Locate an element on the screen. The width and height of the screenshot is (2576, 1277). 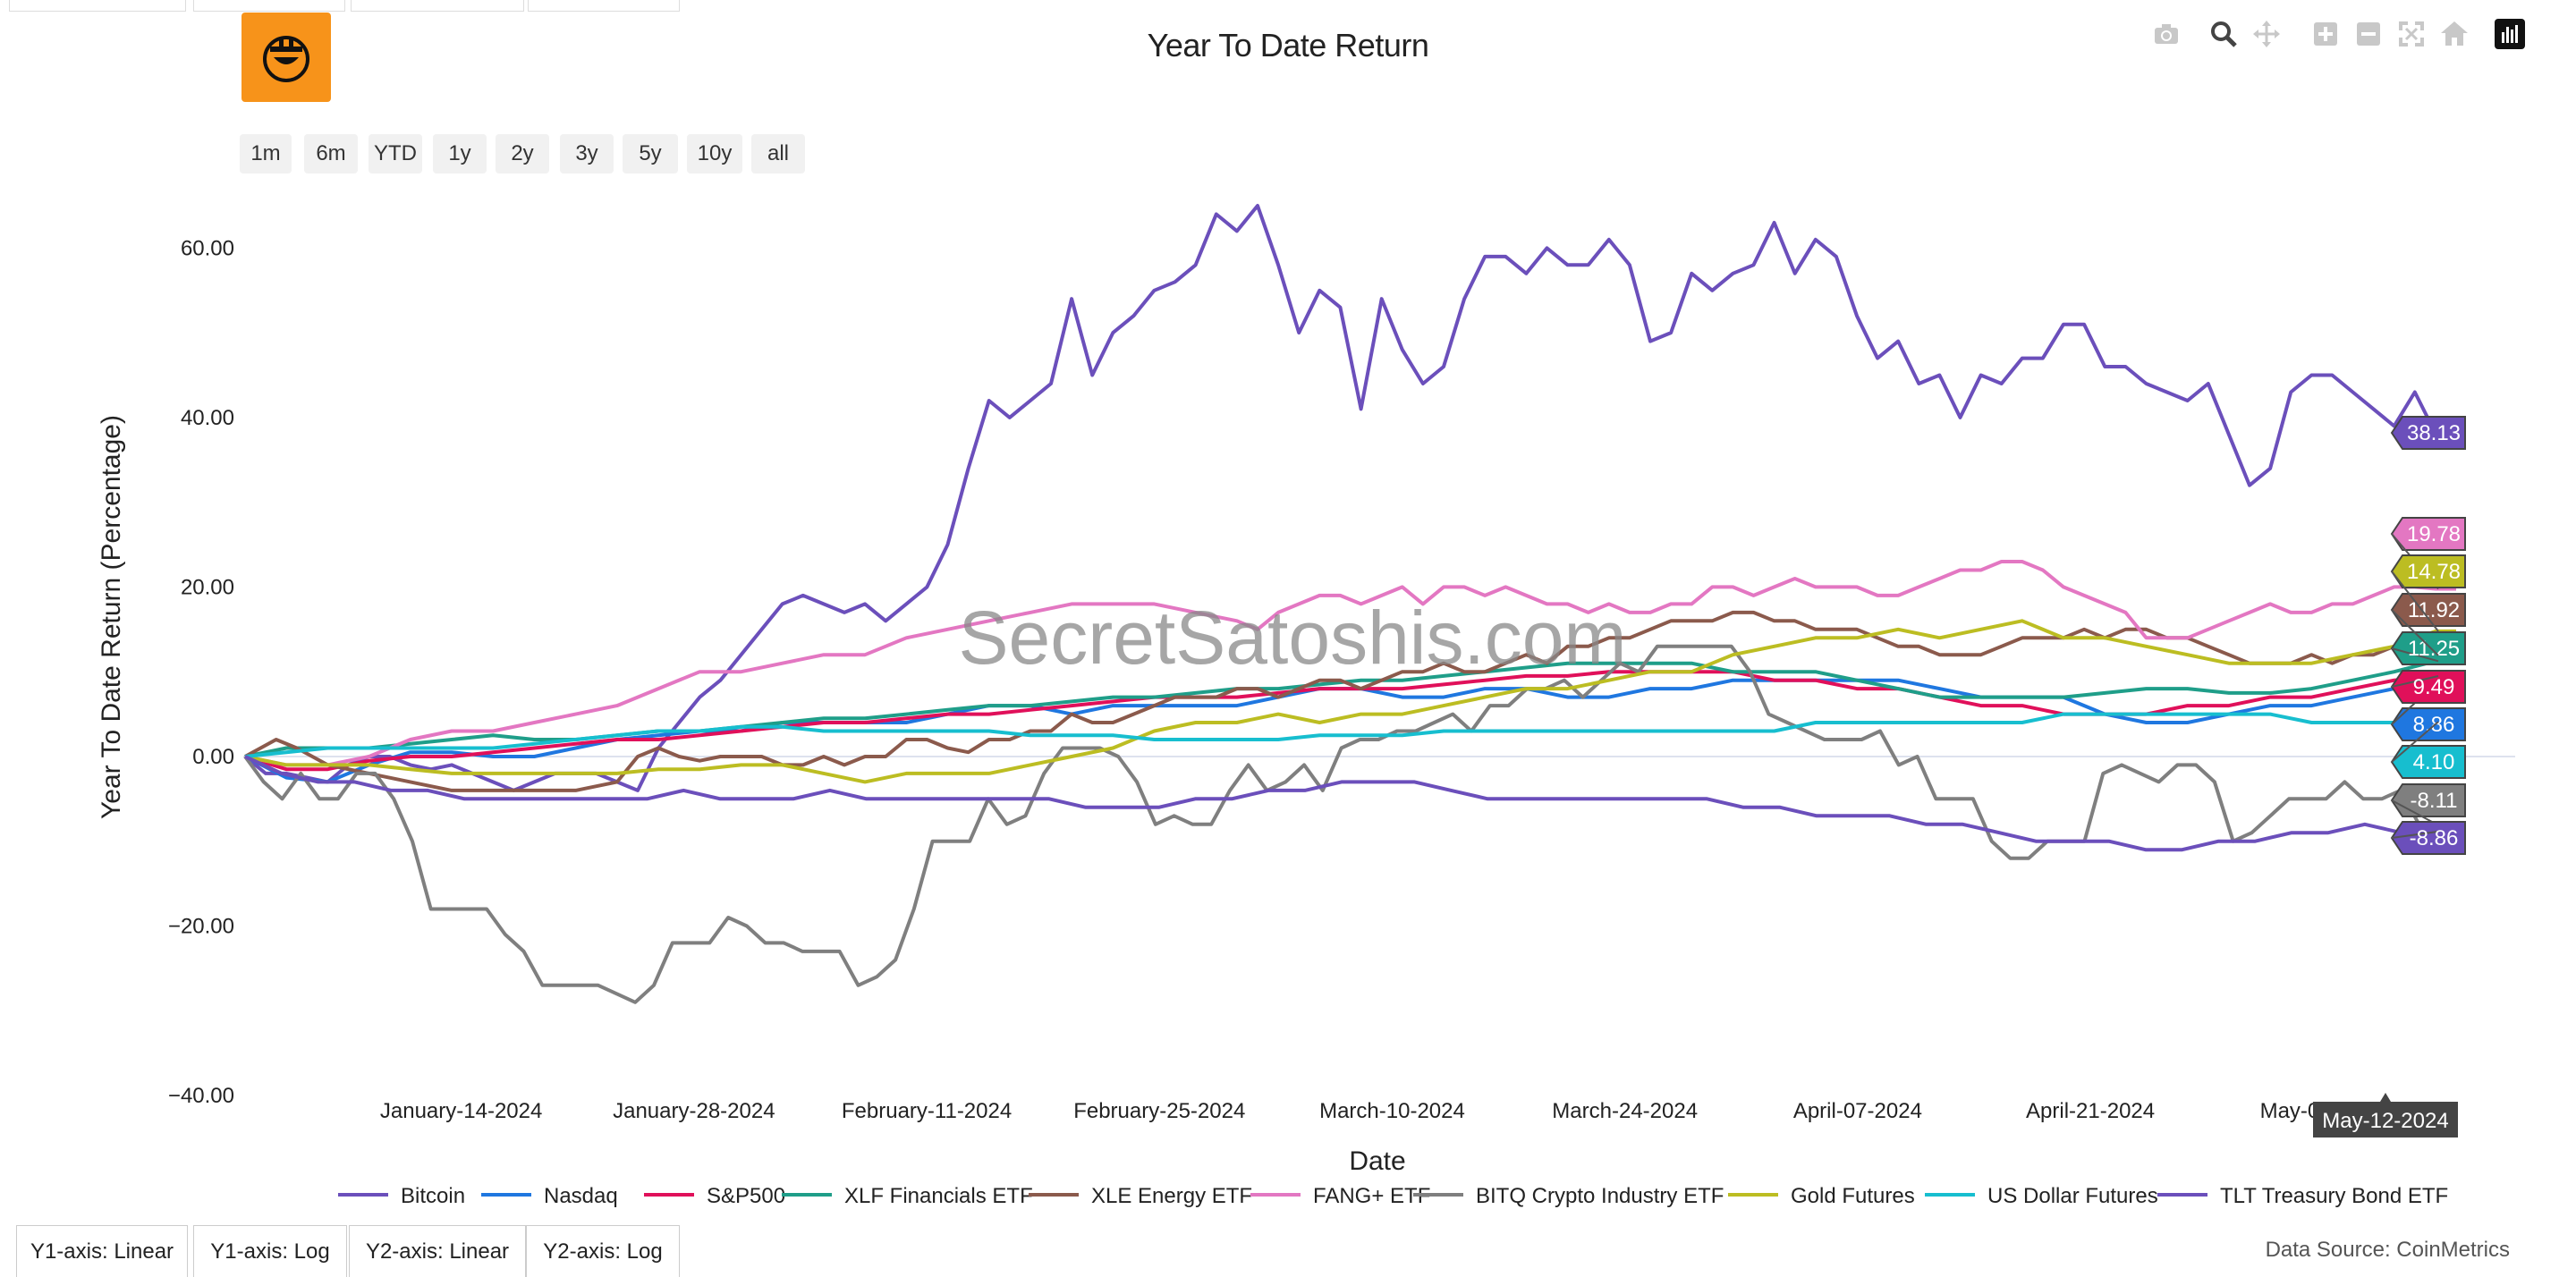
y-tick-label: 60.00 is located at coordinates (207, 248).